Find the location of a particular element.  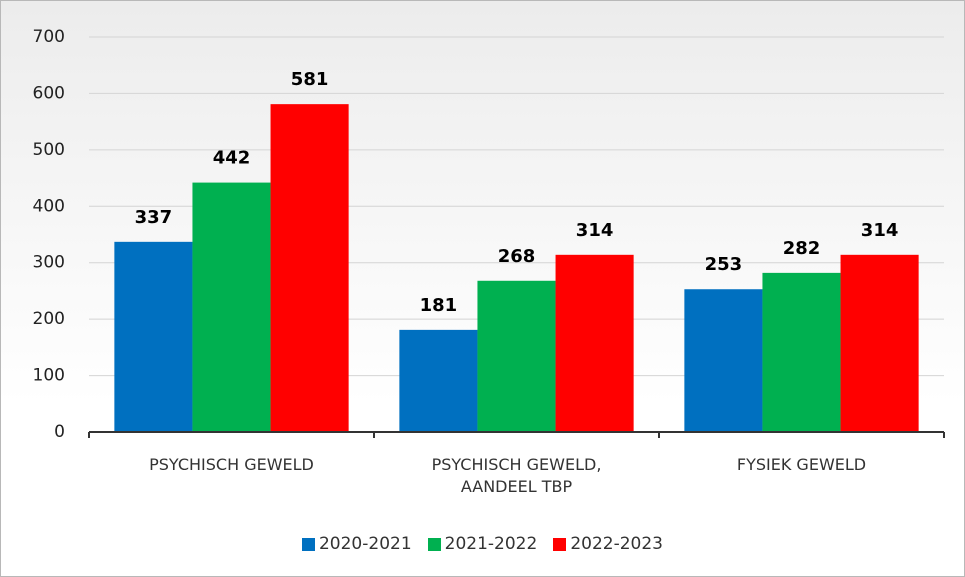

value-label: 181 is located at coordinates (439, 305).